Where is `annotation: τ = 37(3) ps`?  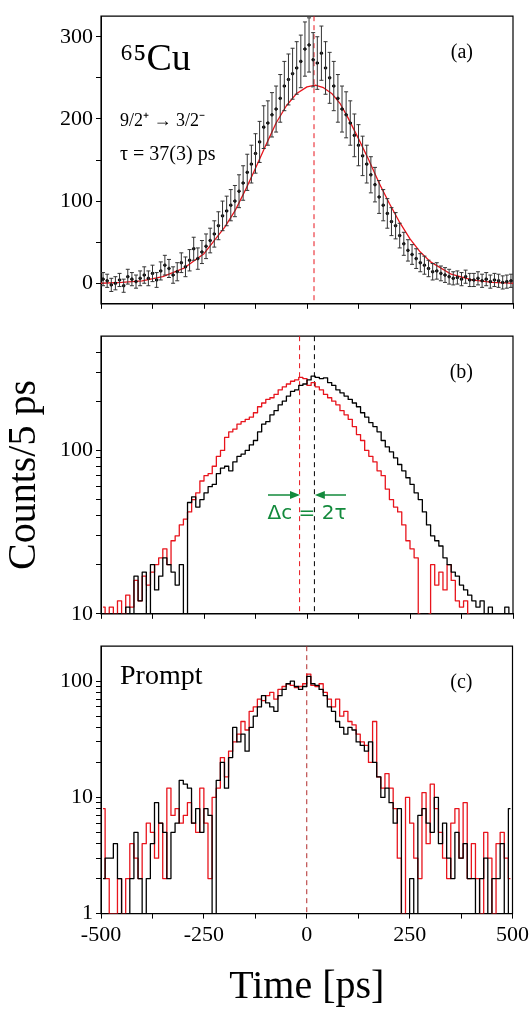 annotation: τ = 37(3) ps is located at coordinates (168, 154).